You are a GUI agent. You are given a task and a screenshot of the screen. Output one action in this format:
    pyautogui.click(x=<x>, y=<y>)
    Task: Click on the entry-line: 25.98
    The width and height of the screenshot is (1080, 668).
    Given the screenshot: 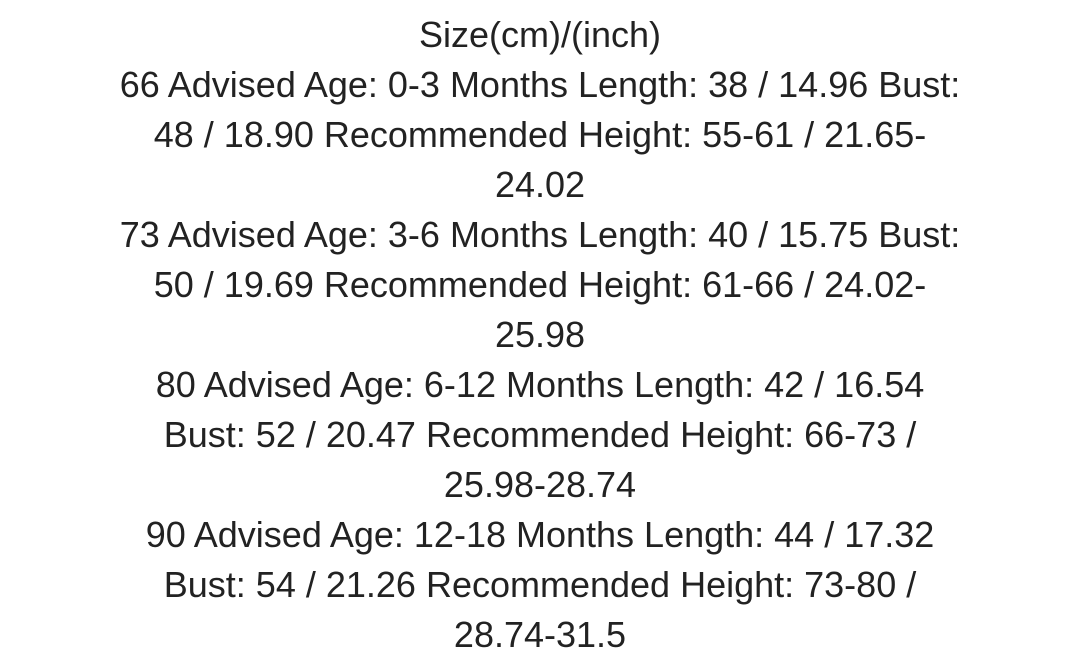 What is the action you would take?
    pyautogui.click(x=540, y=334)
    